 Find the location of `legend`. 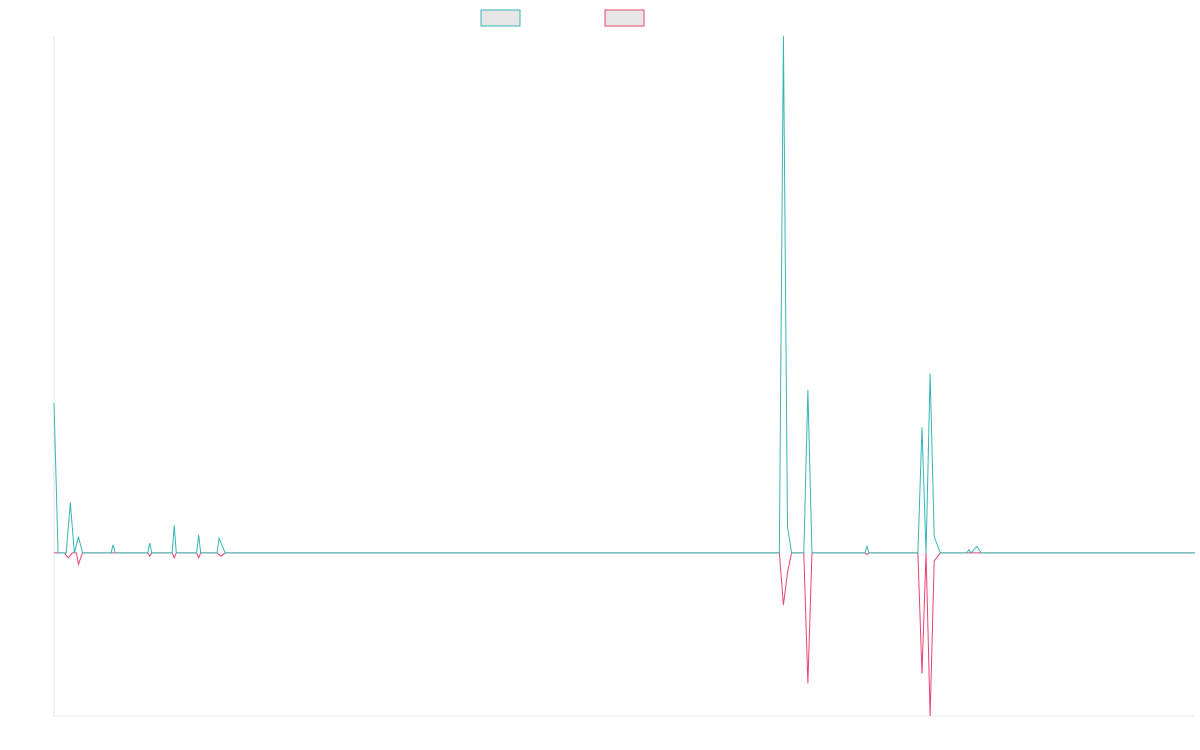

legend is located at coordinates (562, 18).